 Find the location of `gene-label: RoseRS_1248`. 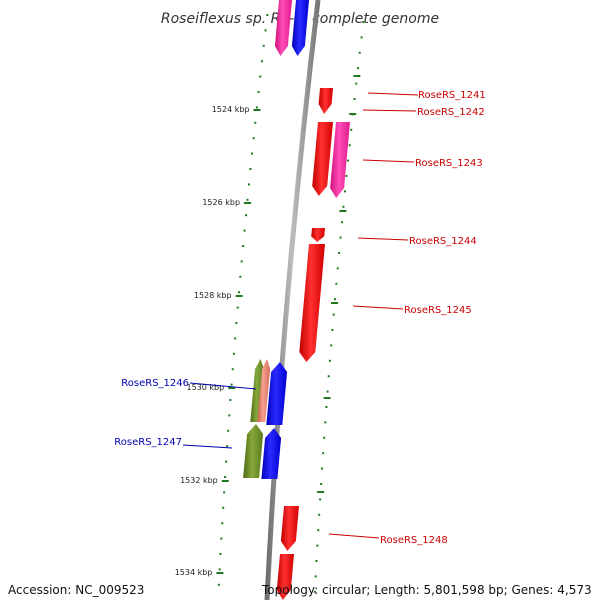

gene-label: RoseRS_1248 is located at coordinates (414, 540).